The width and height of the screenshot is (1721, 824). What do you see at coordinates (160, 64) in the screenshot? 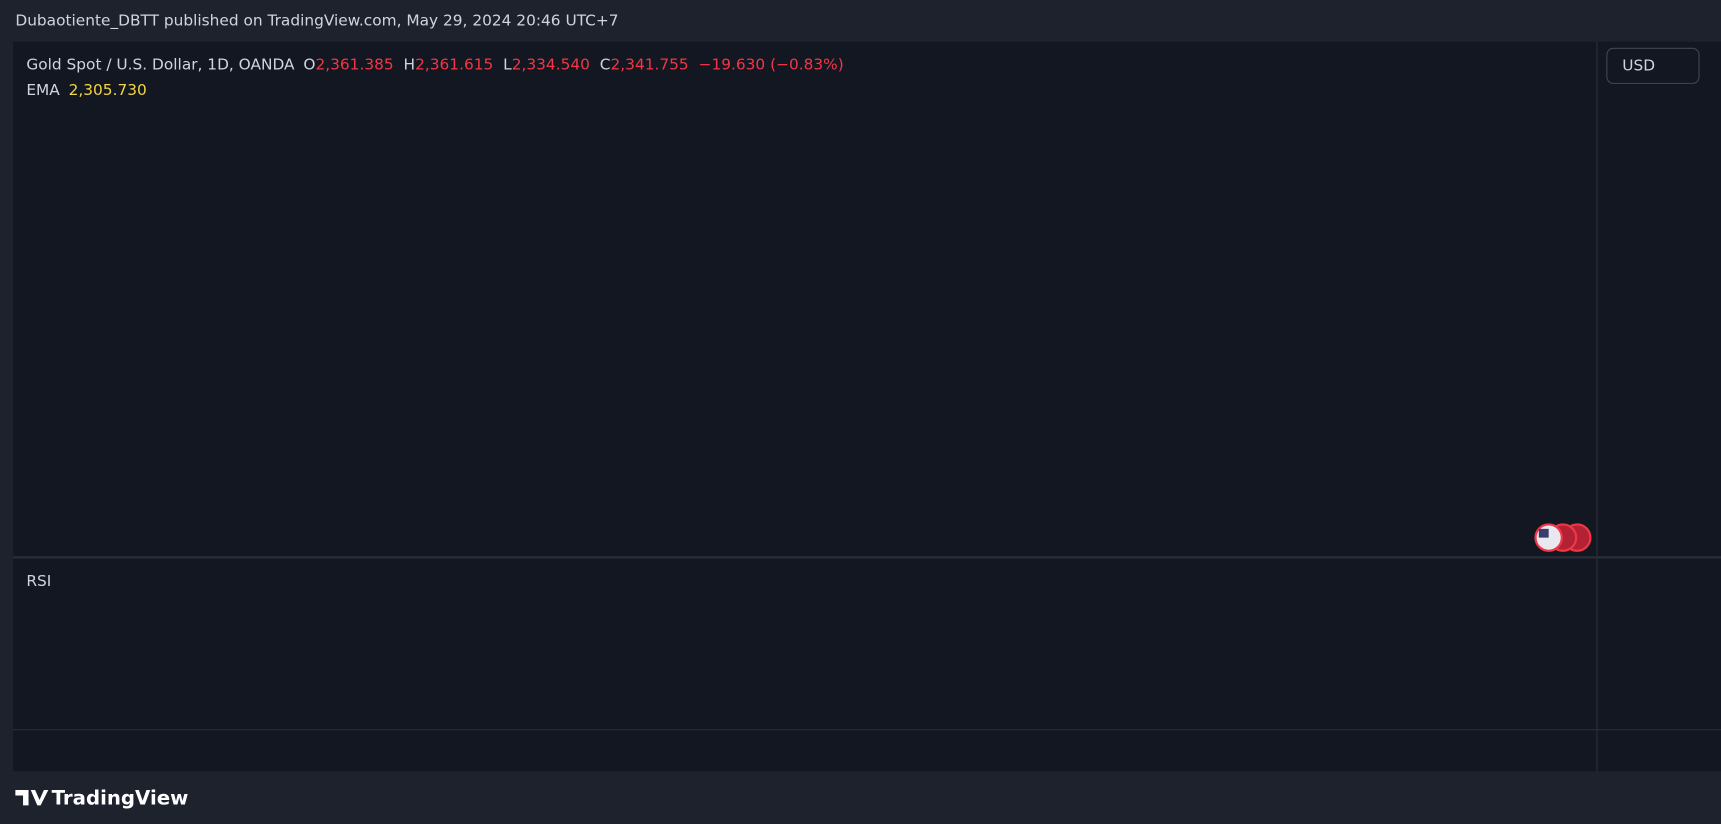
I see `symbol-title: Gold Spot / U.S. Dollar, 1D, OANDA` at bounding box center [160, 64].